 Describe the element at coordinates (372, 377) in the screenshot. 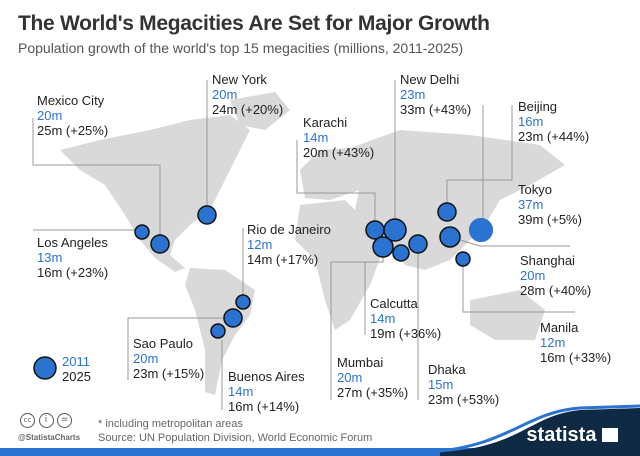

I see `city-label-mumbai: Mumbai 20m 27m (+35%)` at that location.